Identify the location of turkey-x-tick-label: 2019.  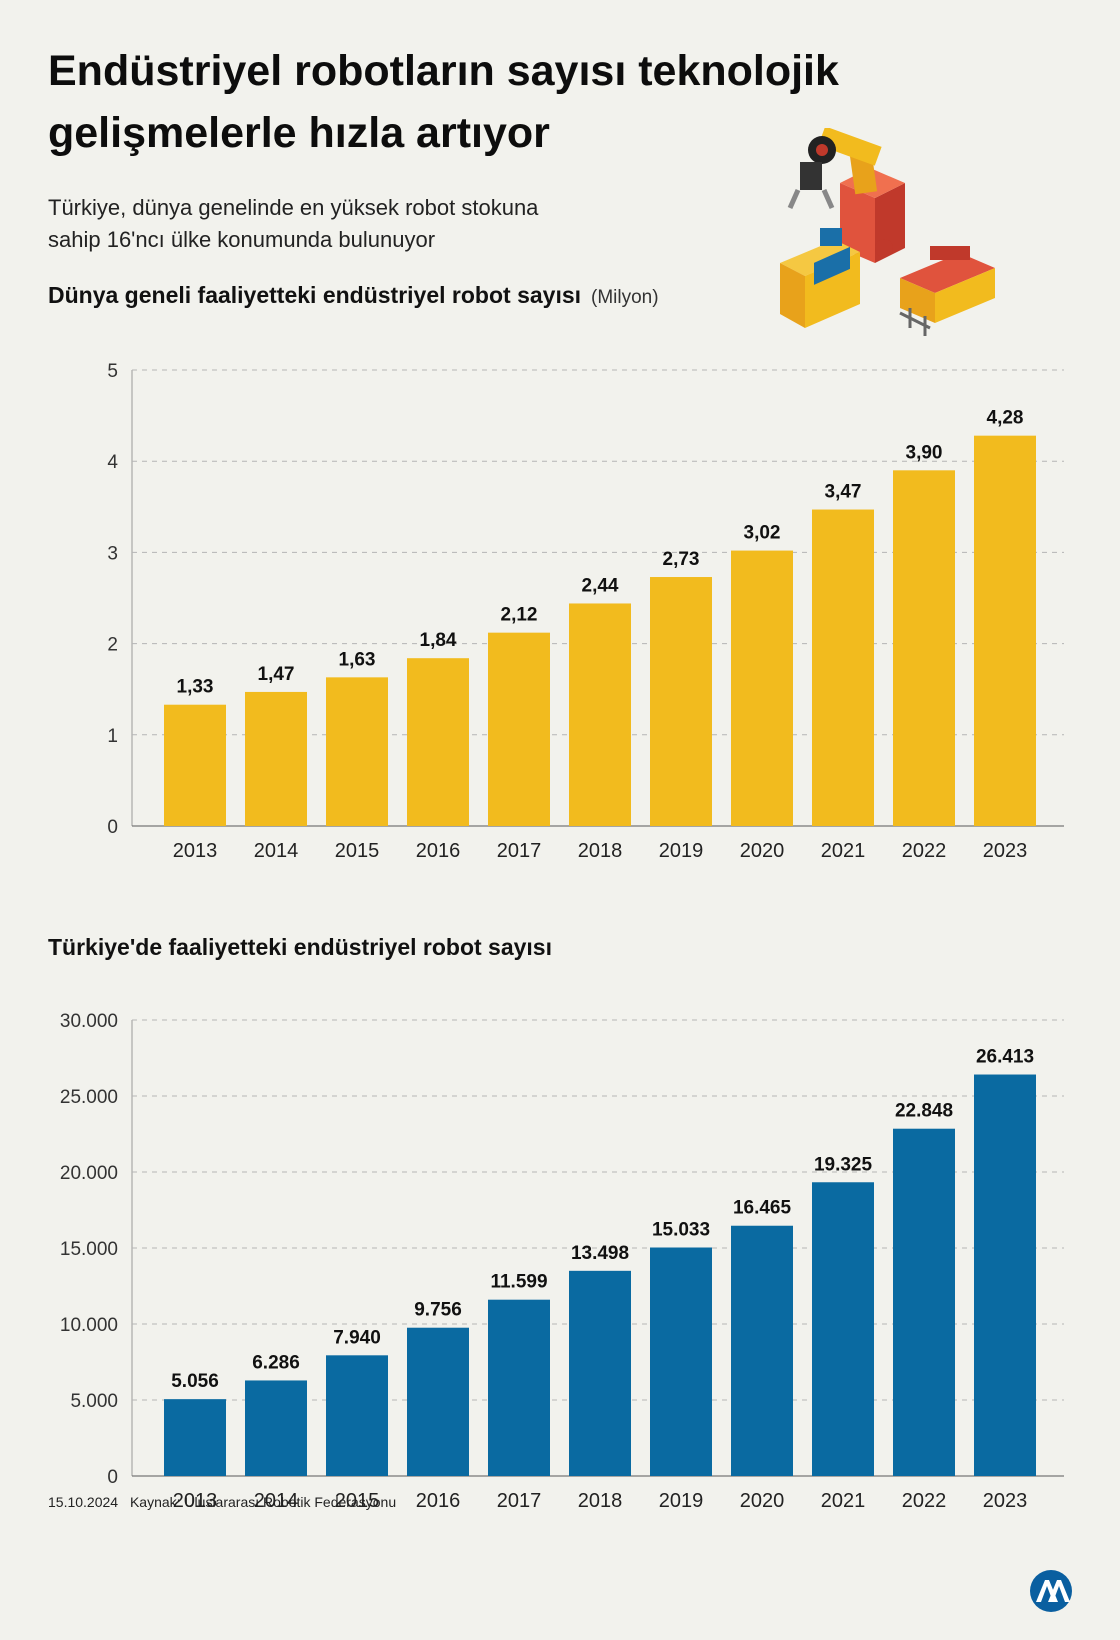
(681, 1501).